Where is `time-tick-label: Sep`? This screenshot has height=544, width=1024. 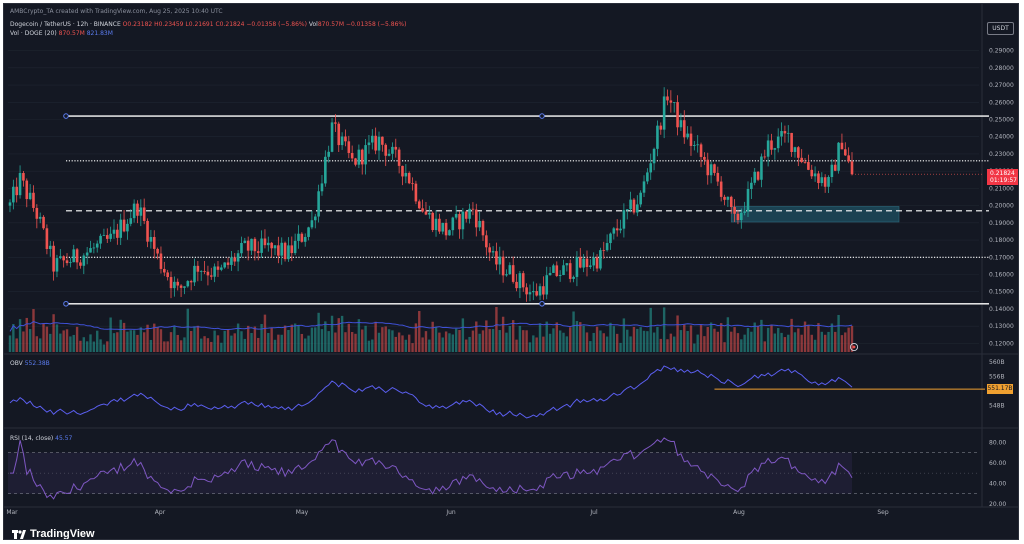
time-tick-label: Sep is located at coordinates (883, 512).